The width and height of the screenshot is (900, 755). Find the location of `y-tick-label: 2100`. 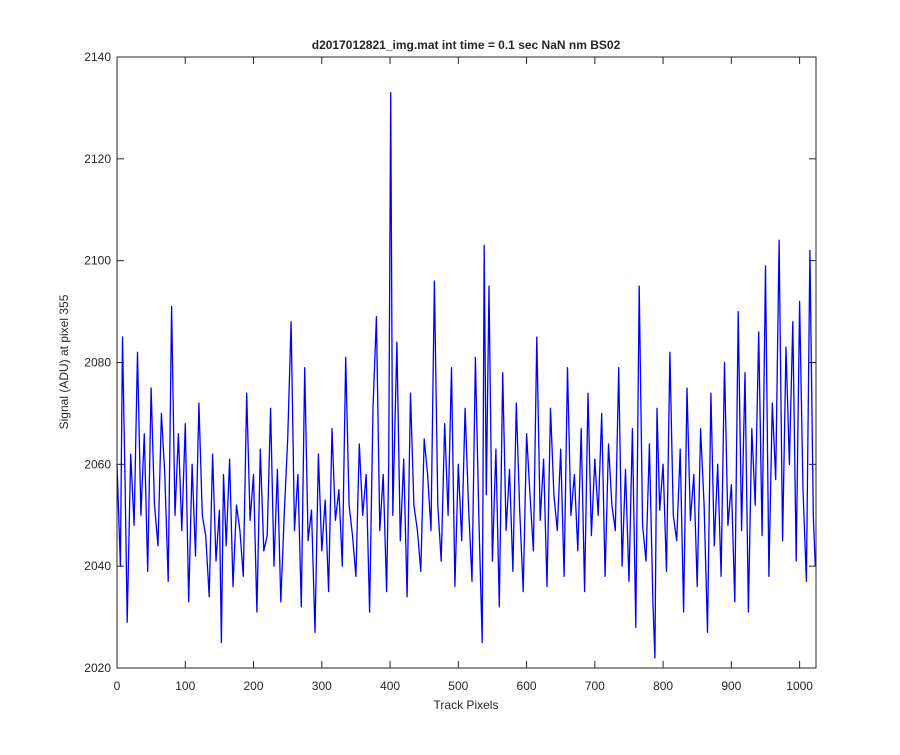

y-tick-label: 2100 is located at coordinates (97, 261).